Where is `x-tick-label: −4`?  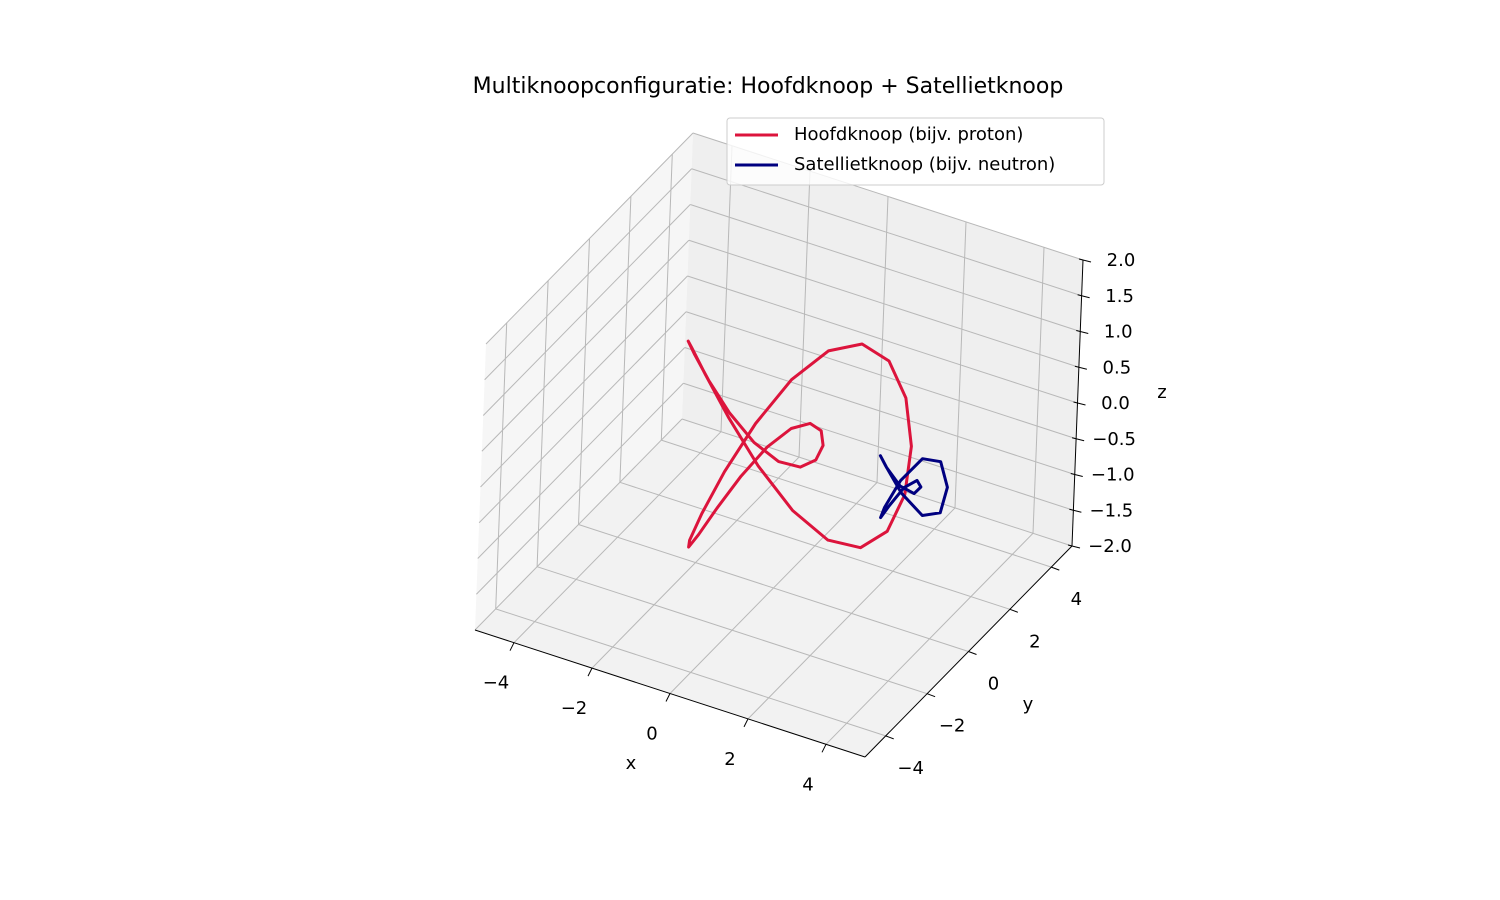 x-tick-label: −4 is located at coordinates (496, 683).